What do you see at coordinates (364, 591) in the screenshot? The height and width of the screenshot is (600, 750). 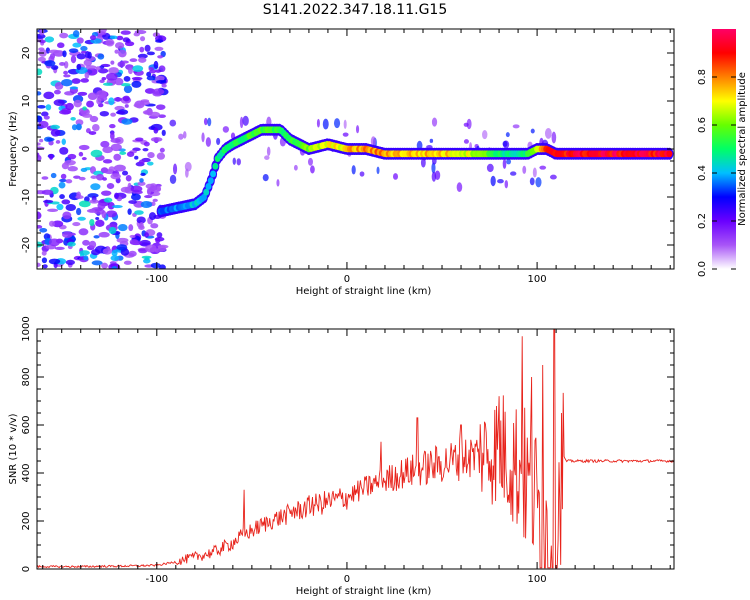 I see `x-axis-label: Height of straight line (km)` at bounding box center [364, 591].